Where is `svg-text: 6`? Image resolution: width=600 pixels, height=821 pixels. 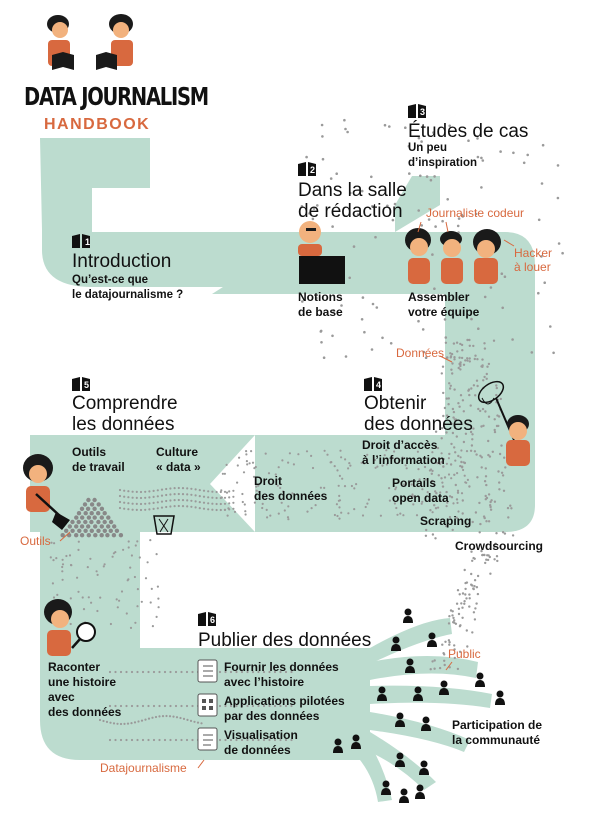
svg-text: 6 is located at coordinates (212, 620).